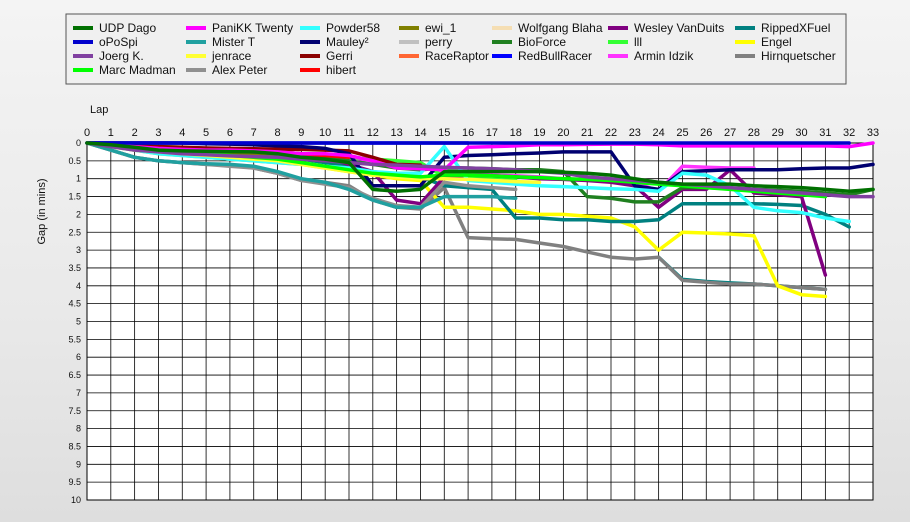 This screenshot has width=910, height=522. I want to click on y-tick-label: 3.5, so click(74, 268).